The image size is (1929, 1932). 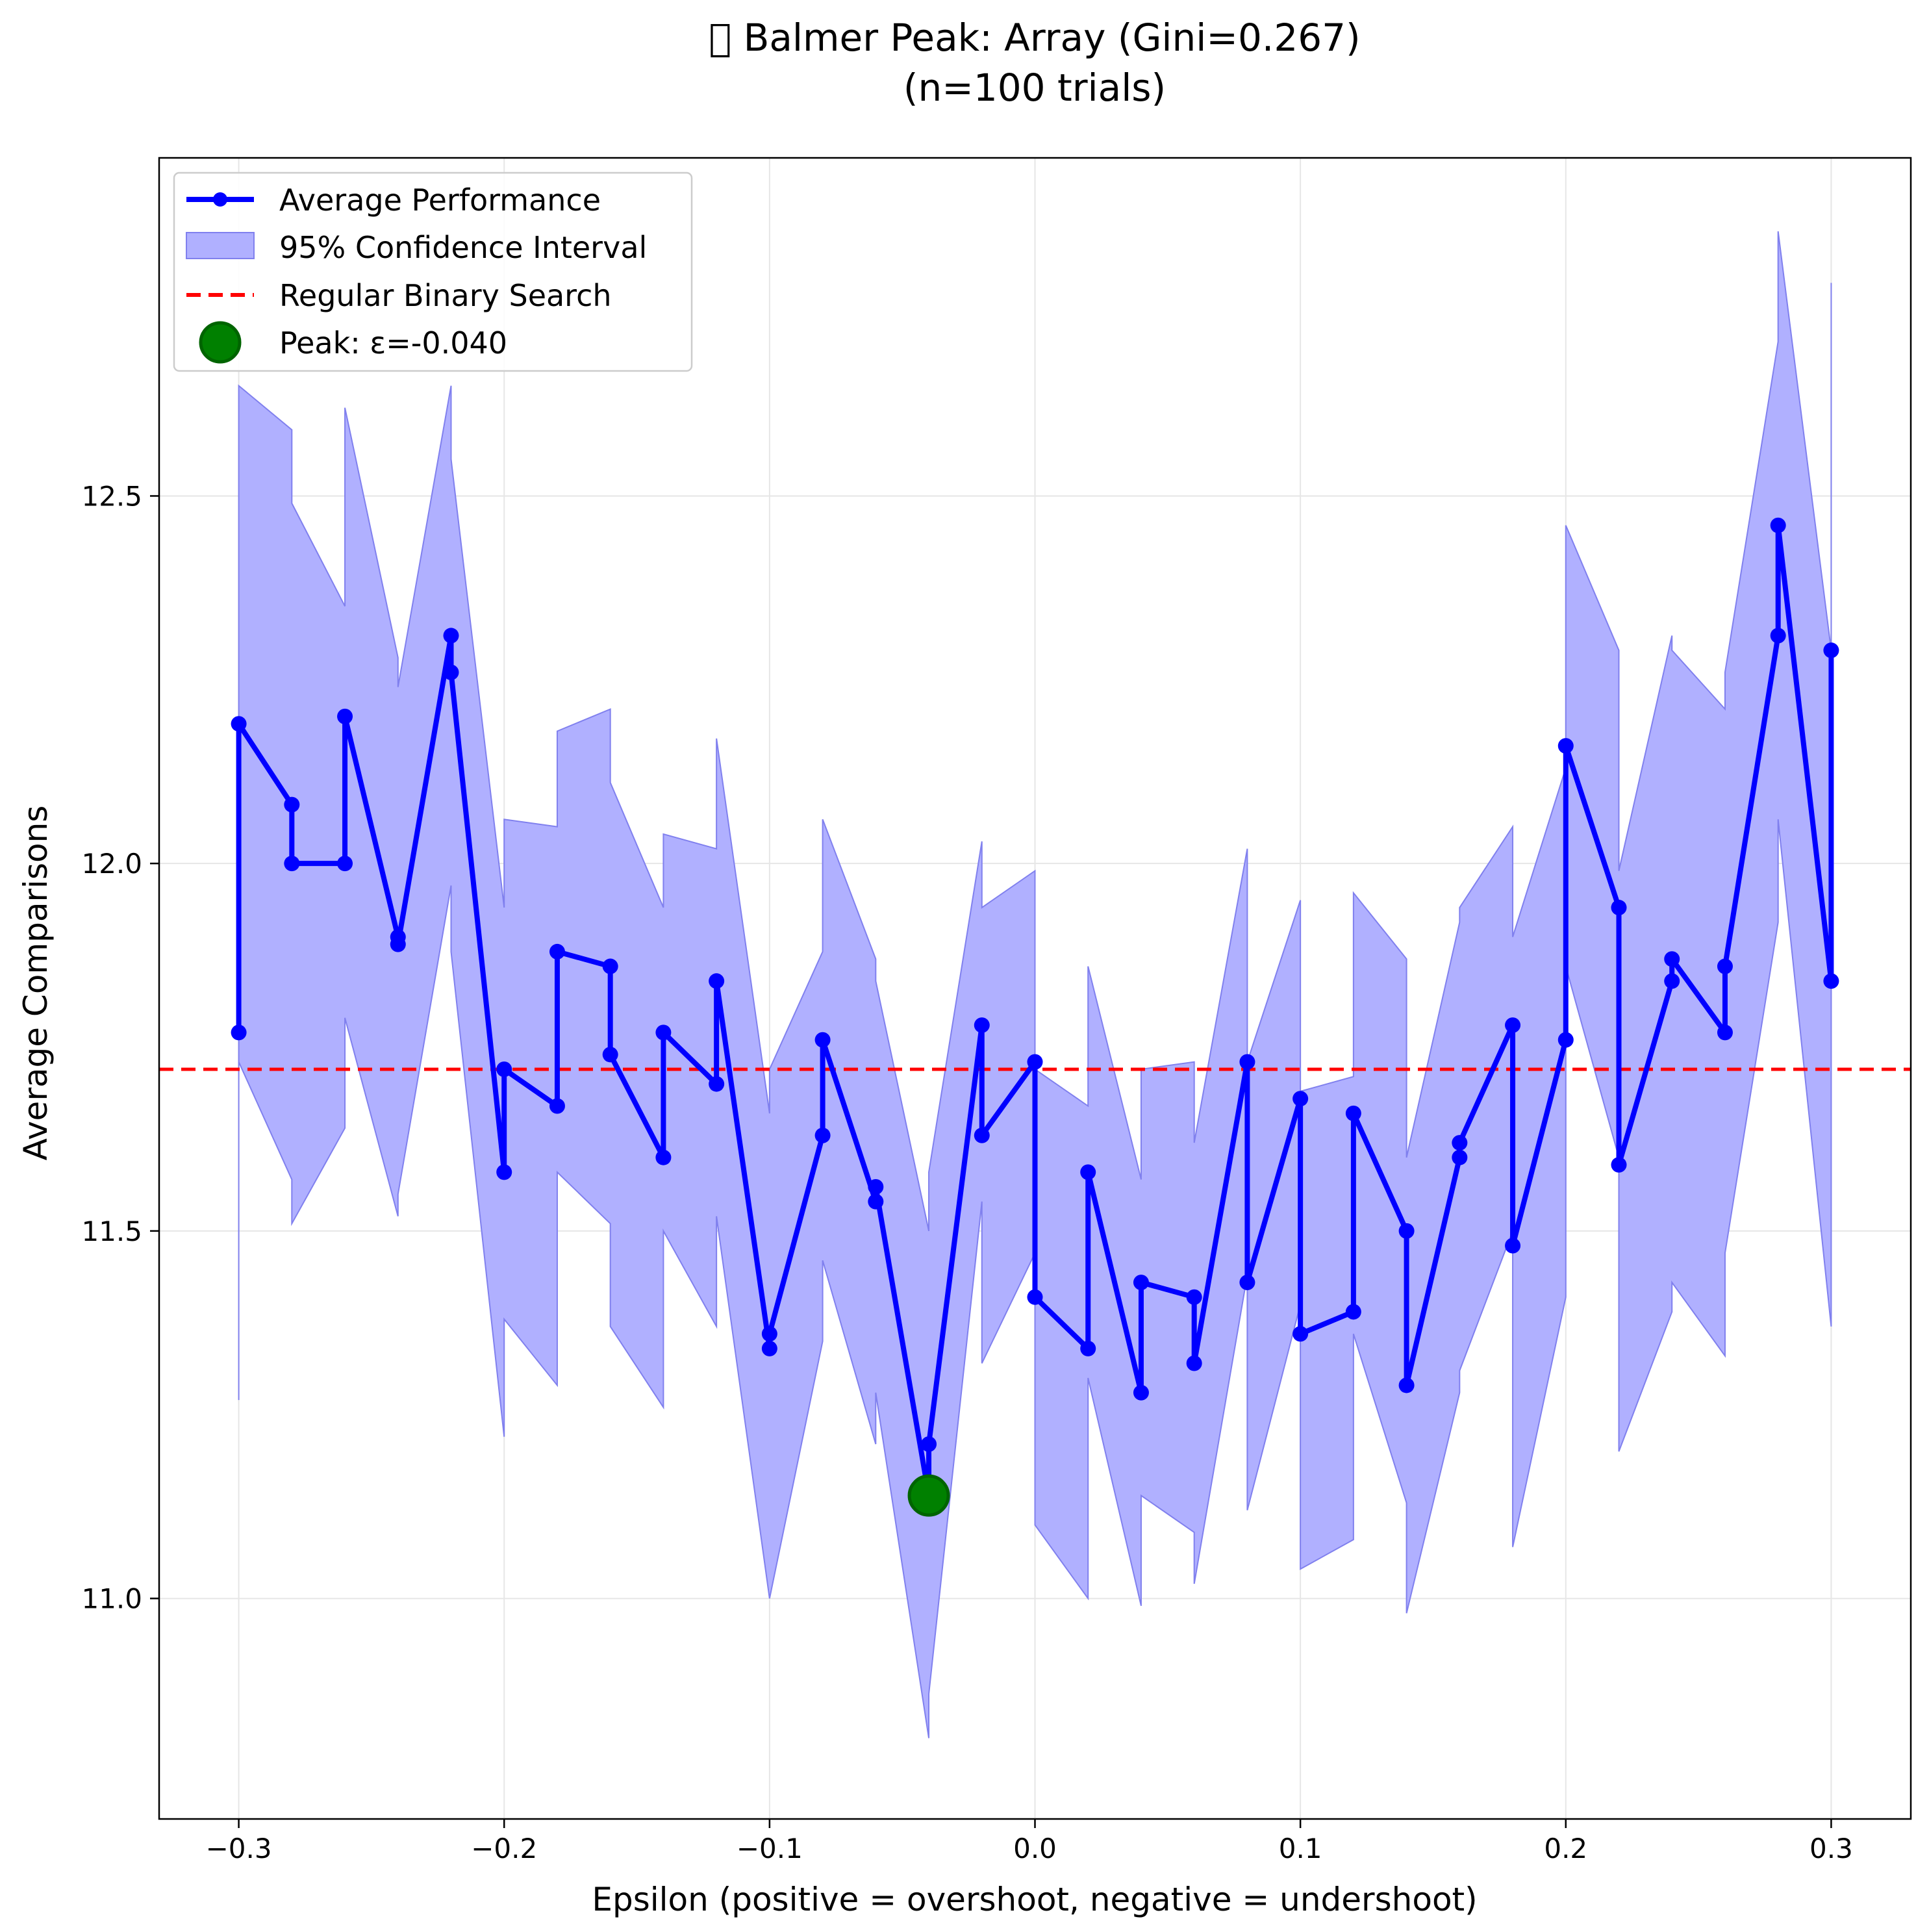 I want to click on legend-label-peak: Peak: ε=-0.040, so click(x=393, y=343).